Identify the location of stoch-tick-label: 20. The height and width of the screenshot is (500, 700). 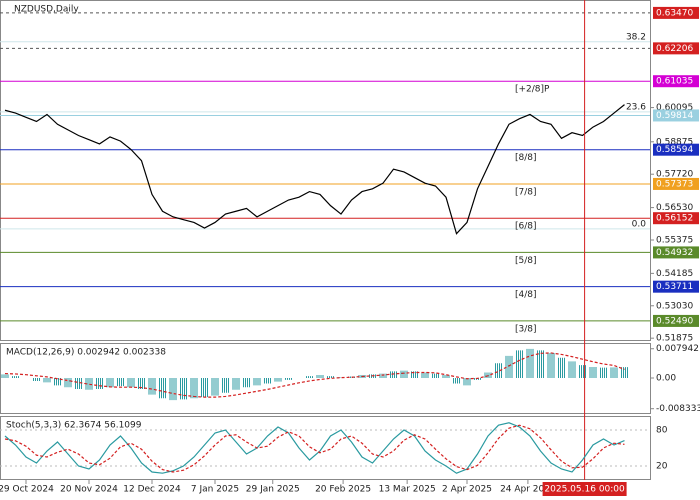
(662, 467).